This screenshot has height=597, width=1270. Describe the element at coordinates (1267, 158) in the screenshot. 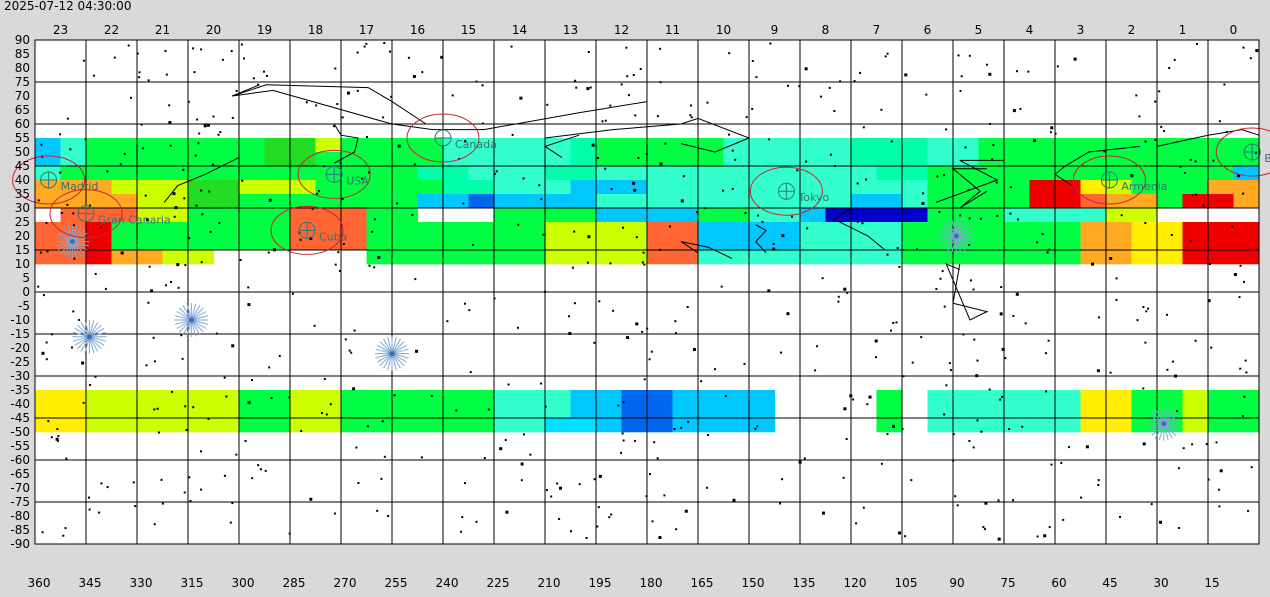

I see `location-label: B` at that location.